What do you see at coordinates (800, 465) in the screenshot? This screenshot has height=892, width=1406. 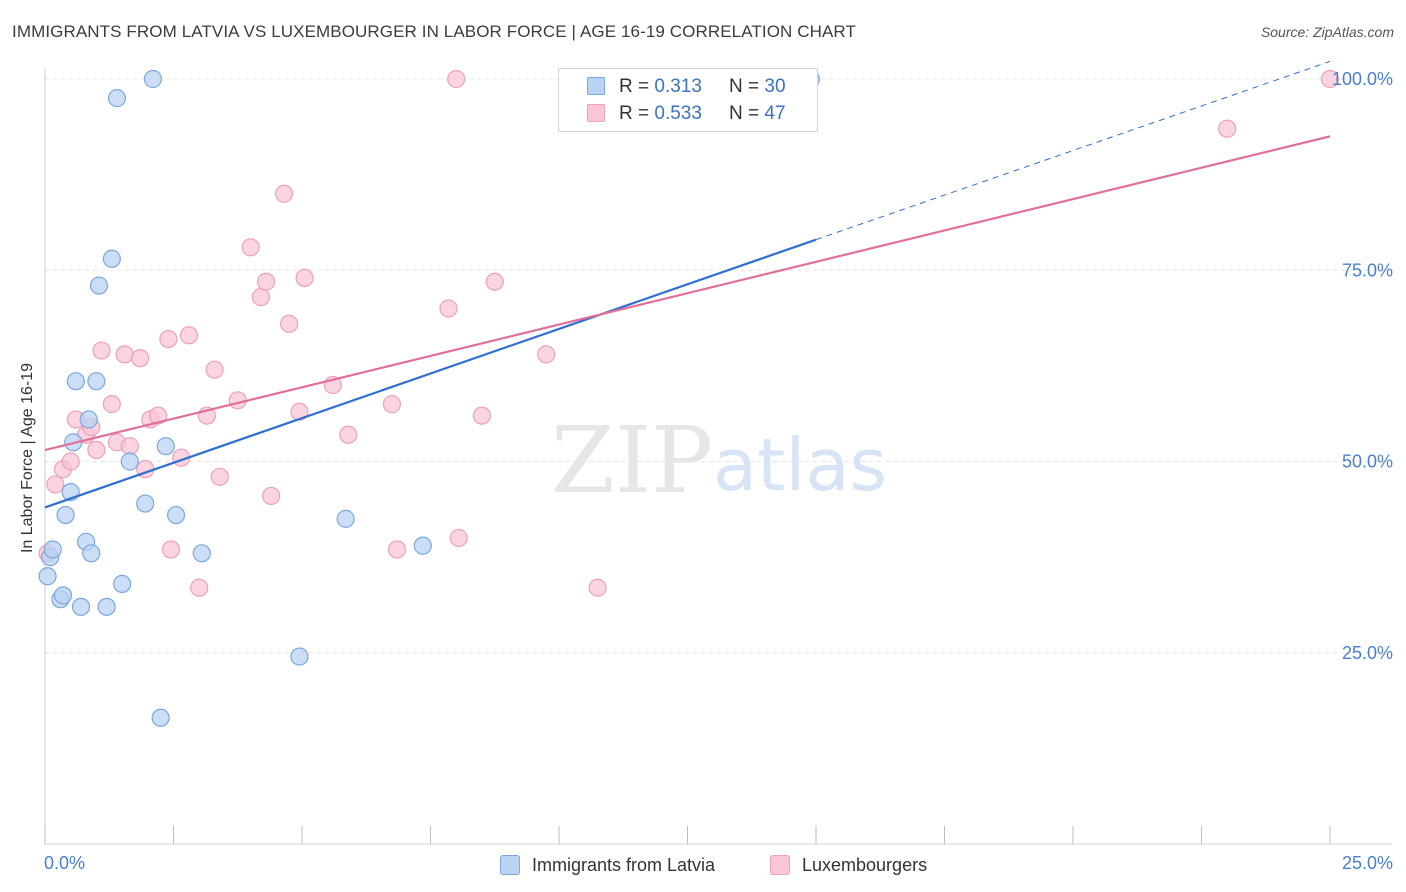 I see `watermark-atlas: atlas` at bounding box center [800, 465].